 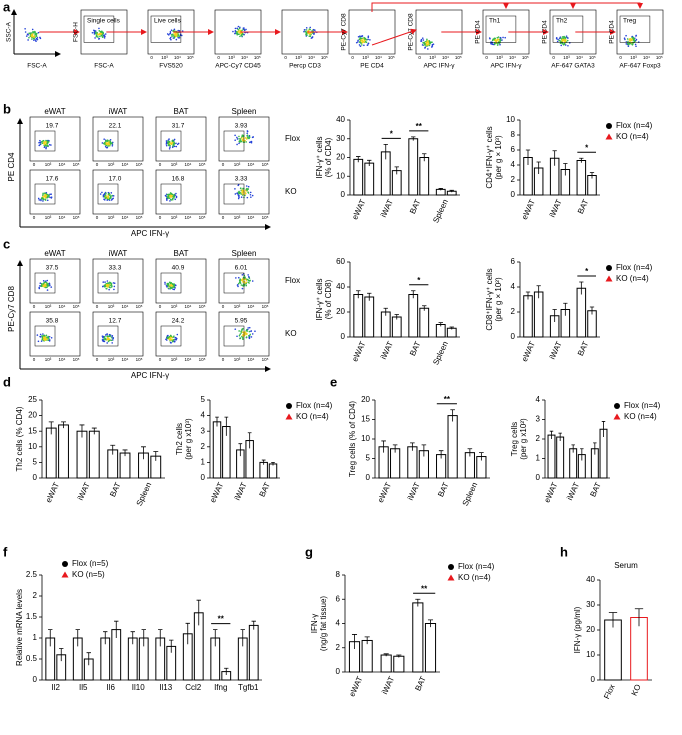 I want to click on gate-percent: 31.7, so click(x=178, y=126).